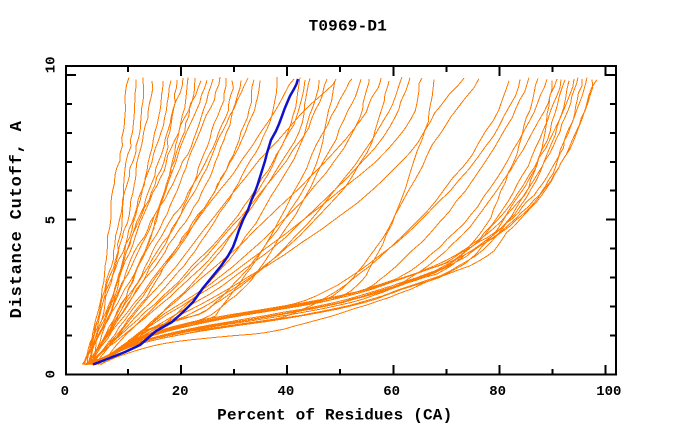 The width and height of the screenshot is (680, 445). I want to click on svg-text: 40, so click(285, 392).